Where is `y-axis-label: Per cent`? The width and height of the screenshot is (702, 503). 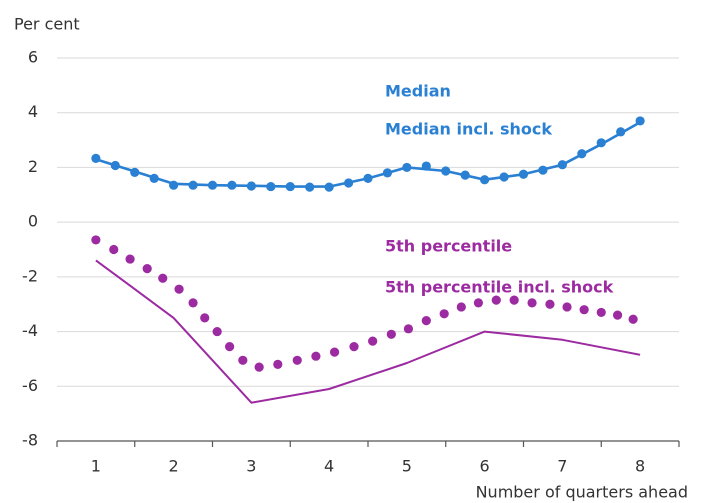
y-axis-label: Per cent is located at coordinates (47, 24).